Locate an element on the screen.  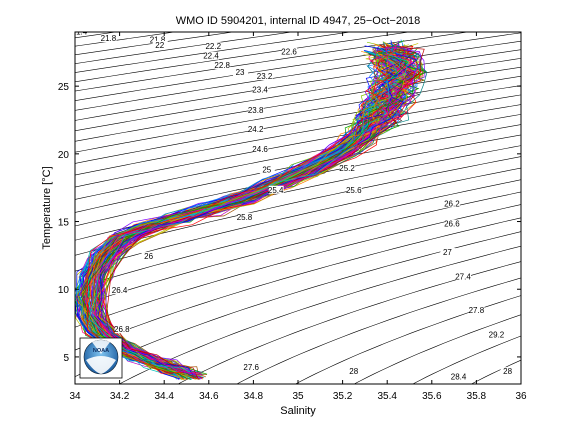
isopycnal-label: 25 is located at coordinates (266, 169).